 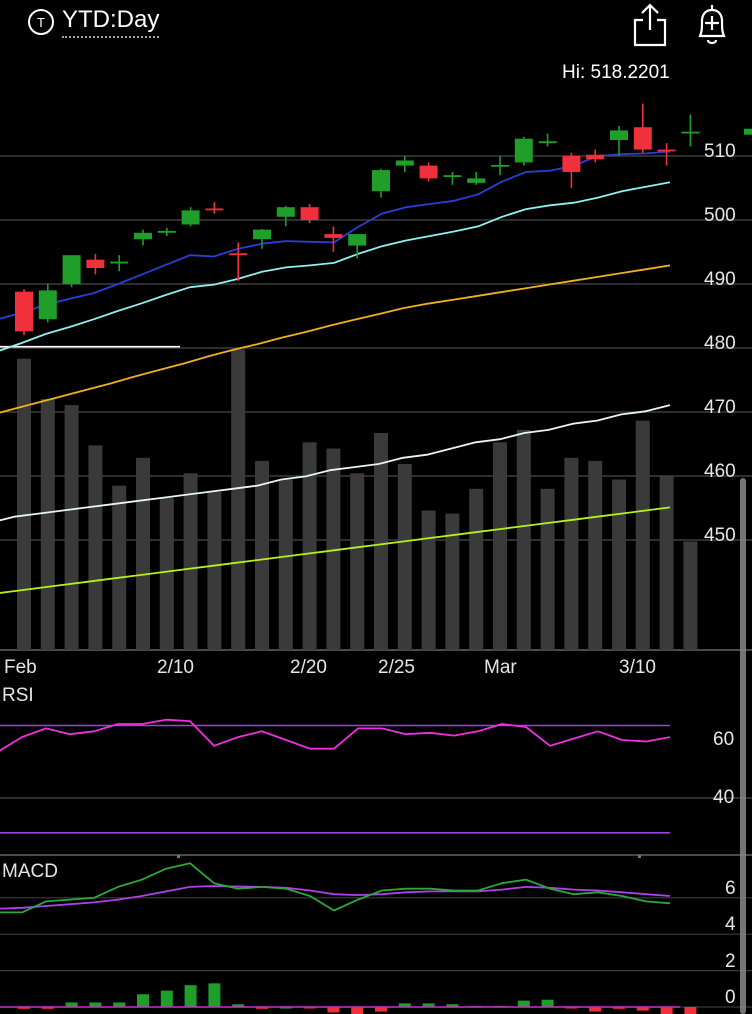 I want to click on date-tick-label: 2/25, so click(x=396, y=667).